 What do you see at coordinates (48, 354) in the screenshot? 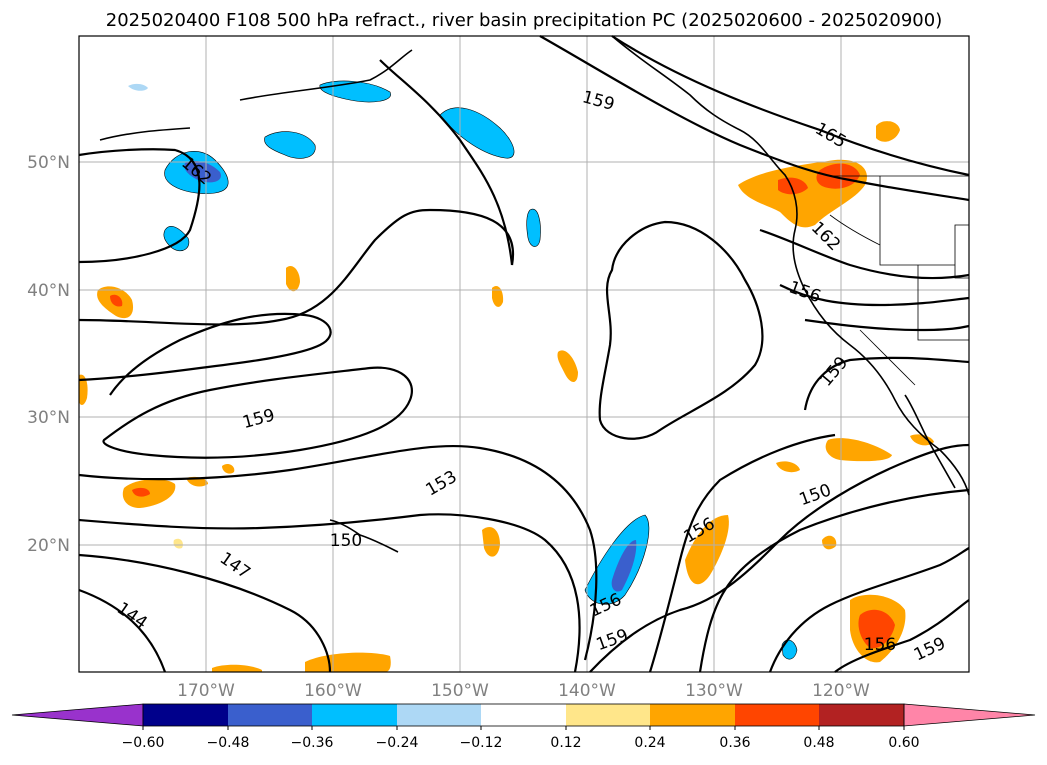
I see `latitude-labels: 50°N 40°N 30°N 20°N` at bounding box center [48, 354].